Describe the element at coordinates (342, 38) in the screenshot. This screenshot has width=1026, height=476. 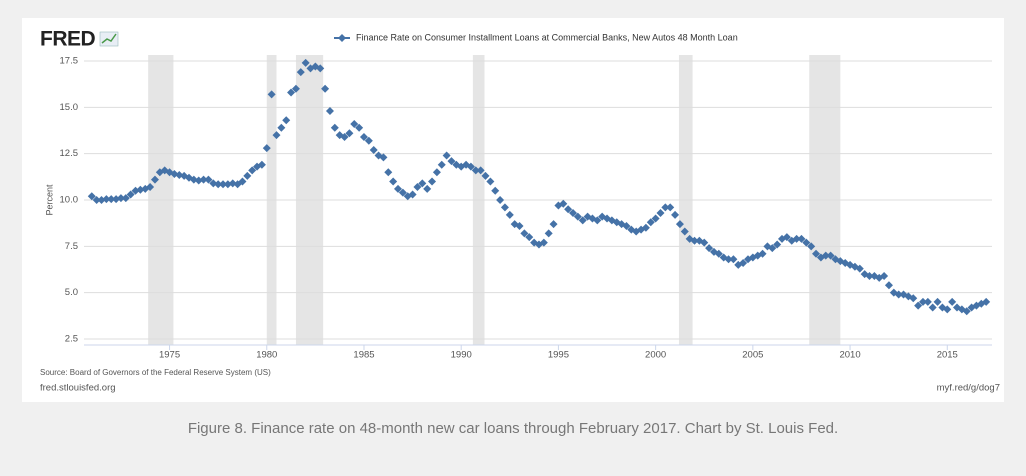
I see `legend-marker` at that location.